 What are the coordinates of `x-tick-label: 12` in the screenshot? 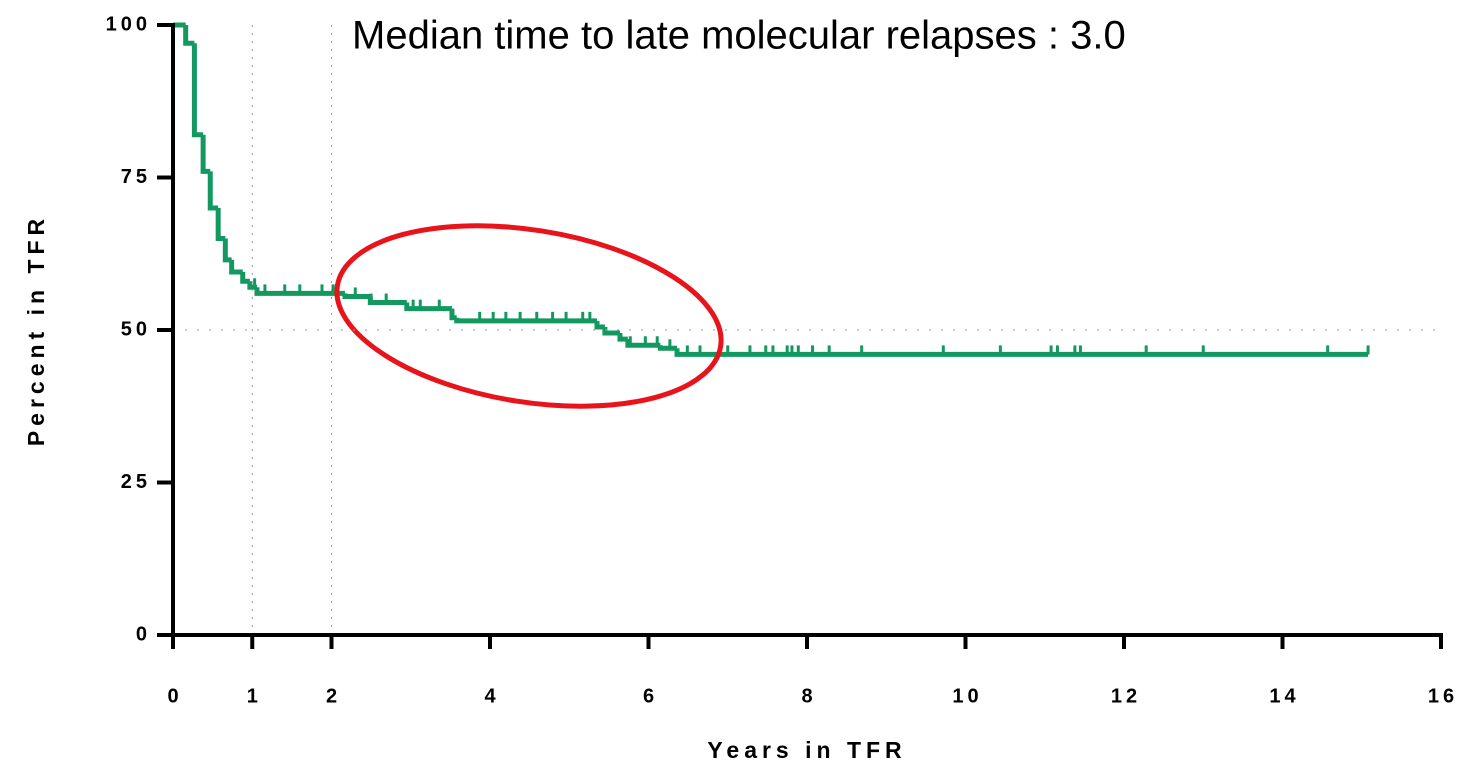 It's located at (1126, 696).